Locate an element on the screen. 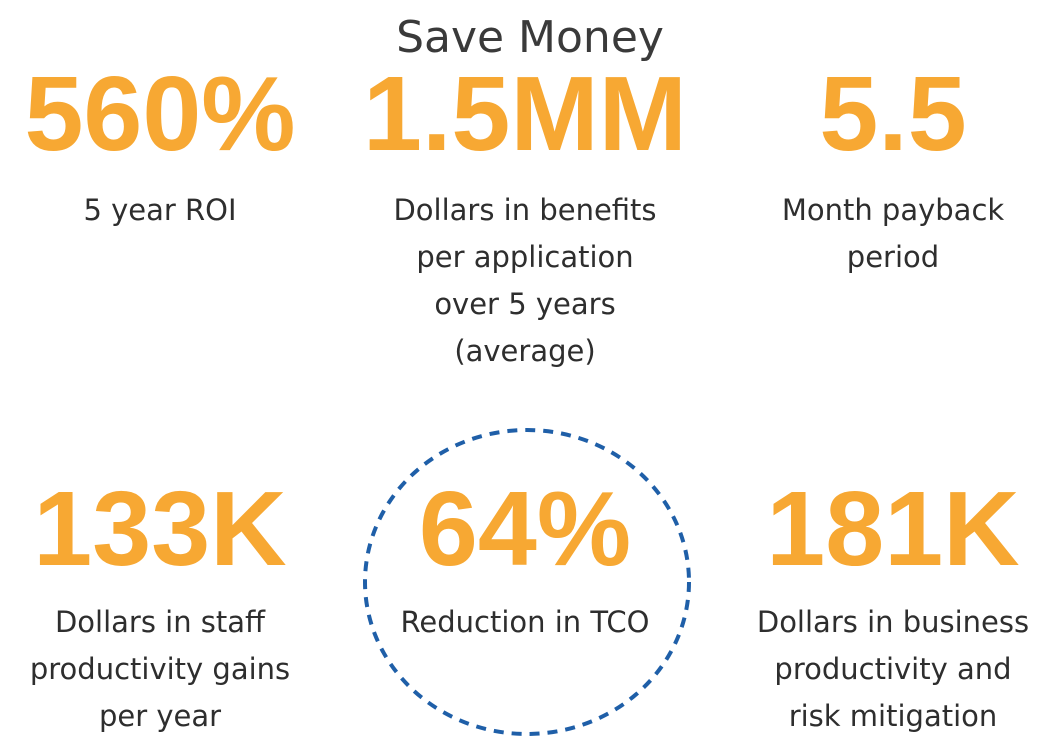  stat-label: per application is located at coordinates (524, 257).